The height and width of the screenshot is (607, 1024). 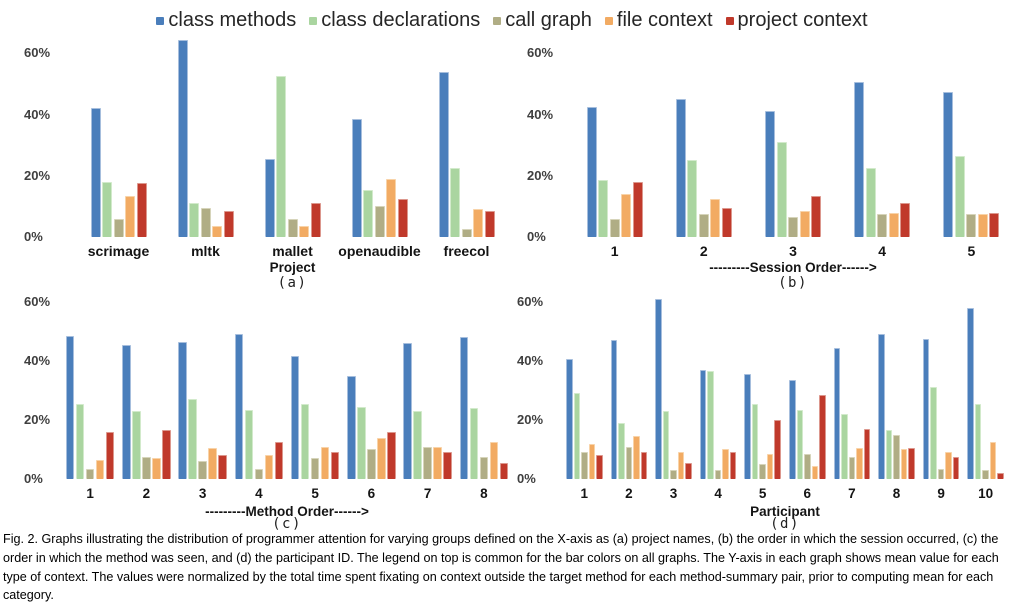 I want to click on subfigure-label: (b), so click(x=793, y=283).